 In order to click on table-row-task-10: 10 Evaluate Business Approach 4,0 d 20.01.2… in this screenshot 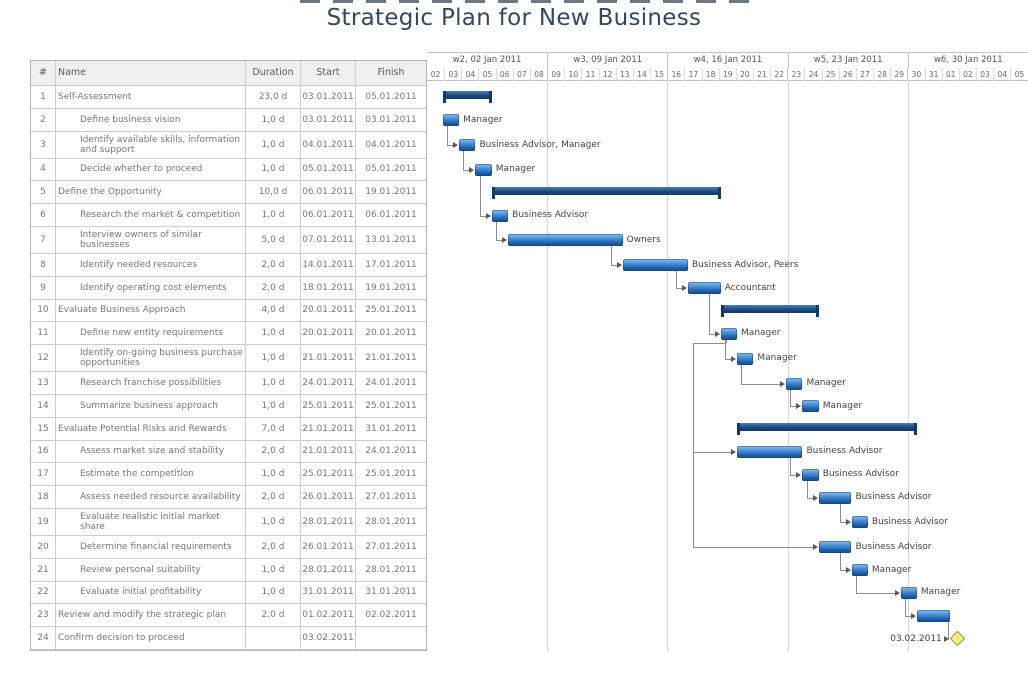, I will do `click(228, 311)`.